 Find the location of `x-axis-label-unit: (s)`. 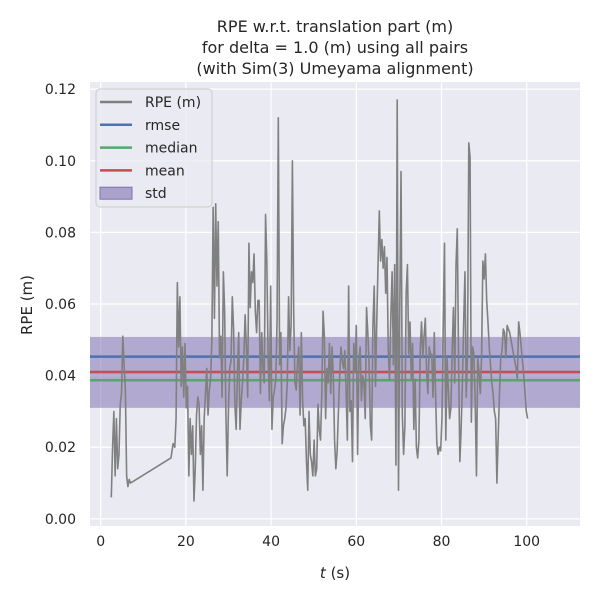

x-axis-label-unit: (s) is located at coordinates (338, 573).